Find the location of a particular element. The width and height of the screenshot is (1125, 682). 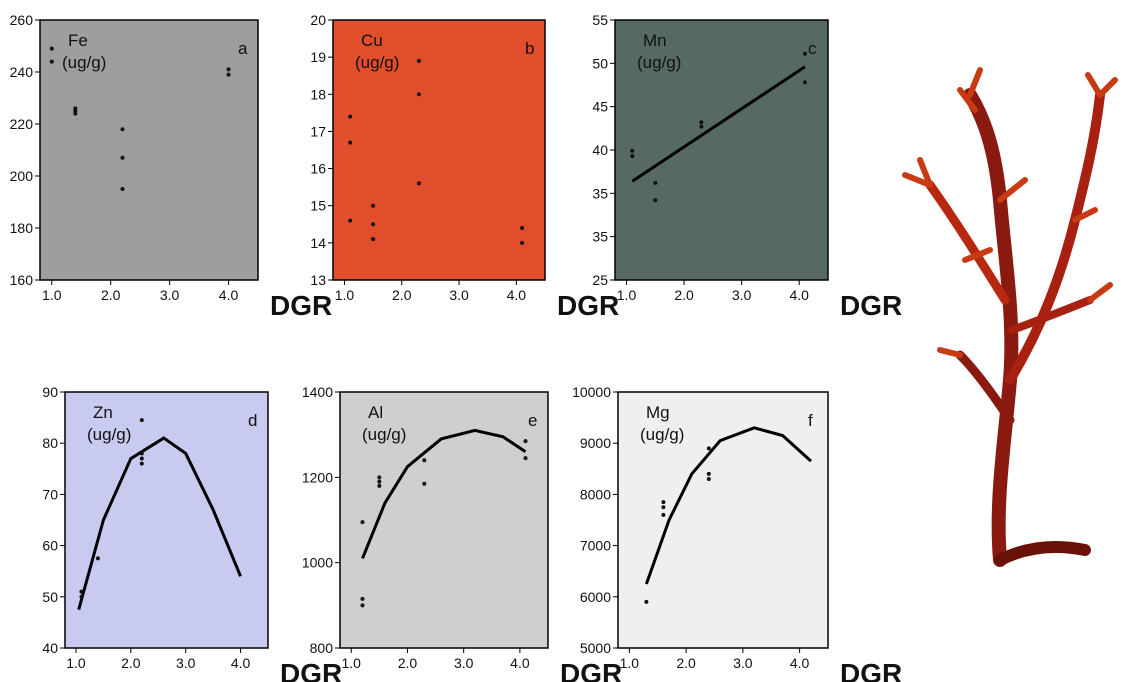

chart-panel: 13 14 15 16 17 18 19 20 1.0 2.0 3.0 4.0 DGR Cu (ug/g) b is located at coordinates (464, 166).